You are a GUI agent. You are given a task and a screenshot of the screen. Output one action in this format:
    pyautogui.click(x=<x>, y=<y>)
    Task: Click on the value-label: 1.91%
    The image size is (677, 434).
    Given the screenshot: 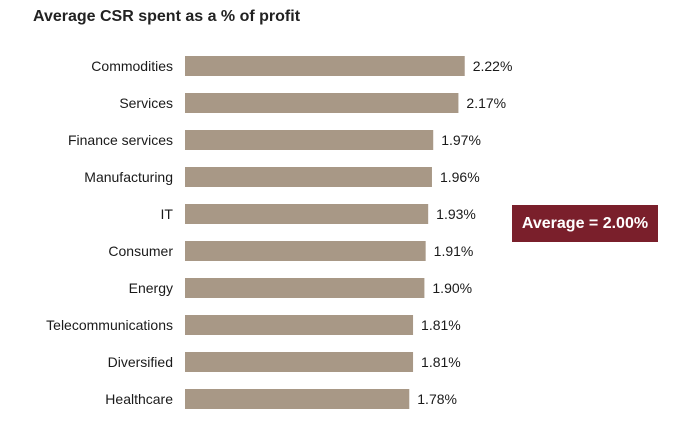 What is the action you would take?
    pyautogui.click(x=454, y=251)
    